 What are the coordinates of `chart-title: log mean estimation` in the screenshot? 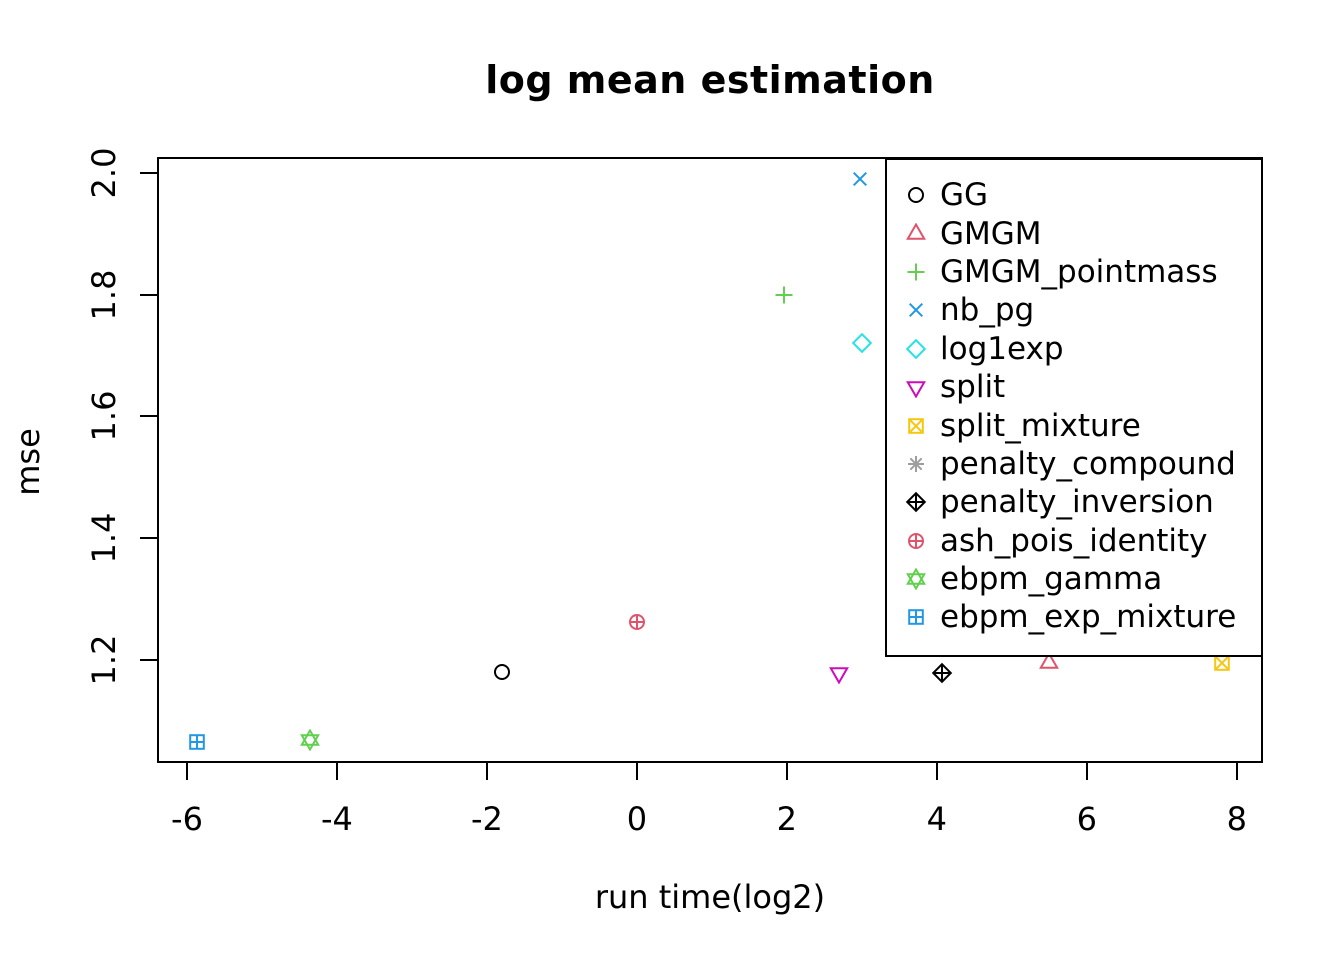 It's located at (710, 80).